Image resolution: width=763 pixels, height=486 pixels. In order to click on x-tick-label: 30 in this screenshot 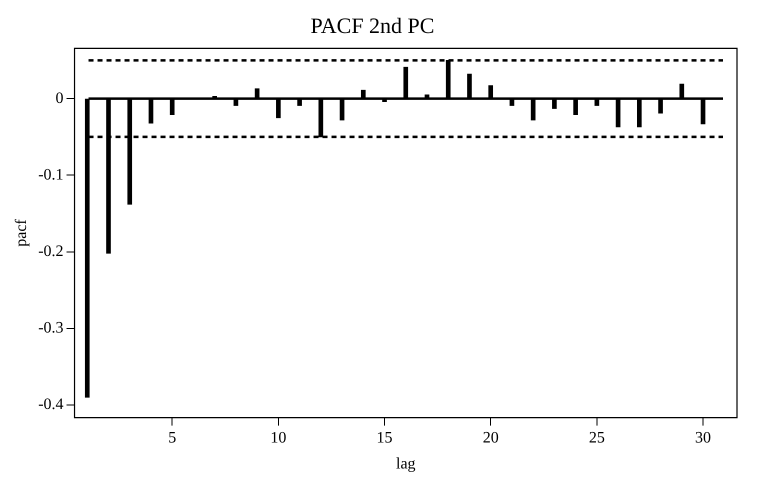, I will do `click(703, 437)`.